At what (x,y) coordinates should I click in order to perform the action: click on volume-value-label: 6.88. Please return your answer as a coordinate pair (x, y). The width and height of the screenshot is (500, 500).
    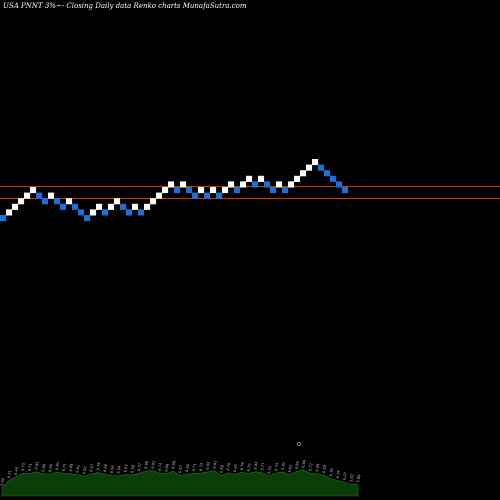
    Looking at the image, I should click on (146, 464).